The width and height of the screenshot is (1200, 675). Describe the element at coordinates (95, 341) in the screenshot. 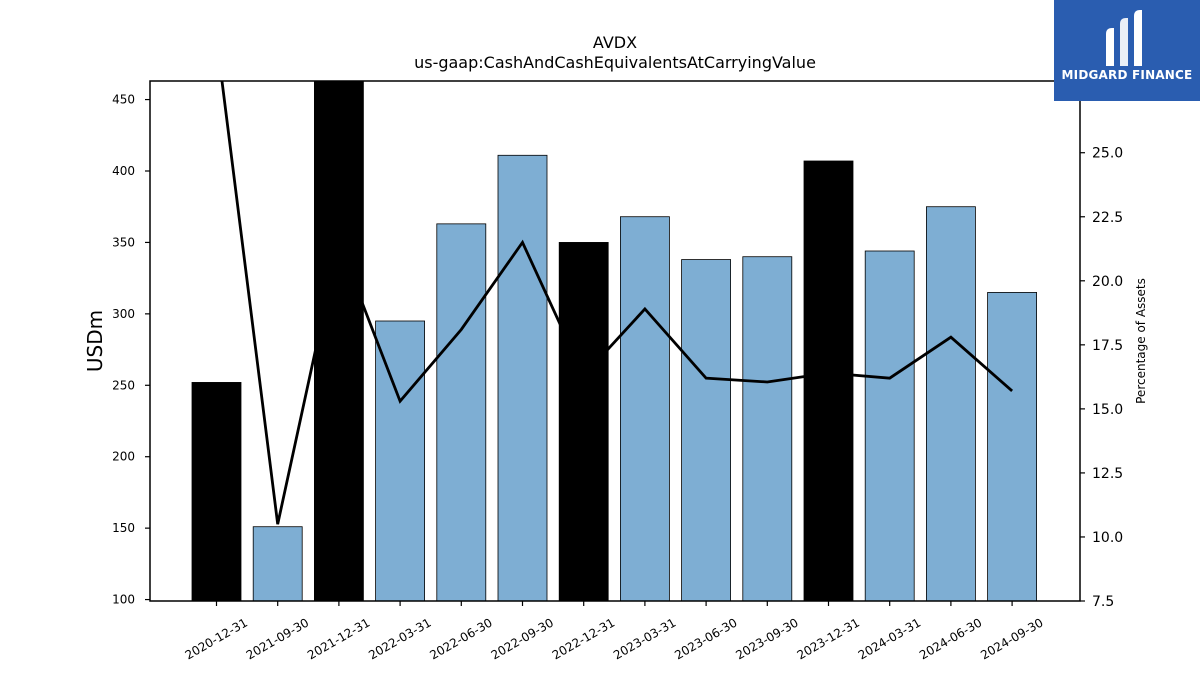

I see `y-axis-label: USDm` at that location.